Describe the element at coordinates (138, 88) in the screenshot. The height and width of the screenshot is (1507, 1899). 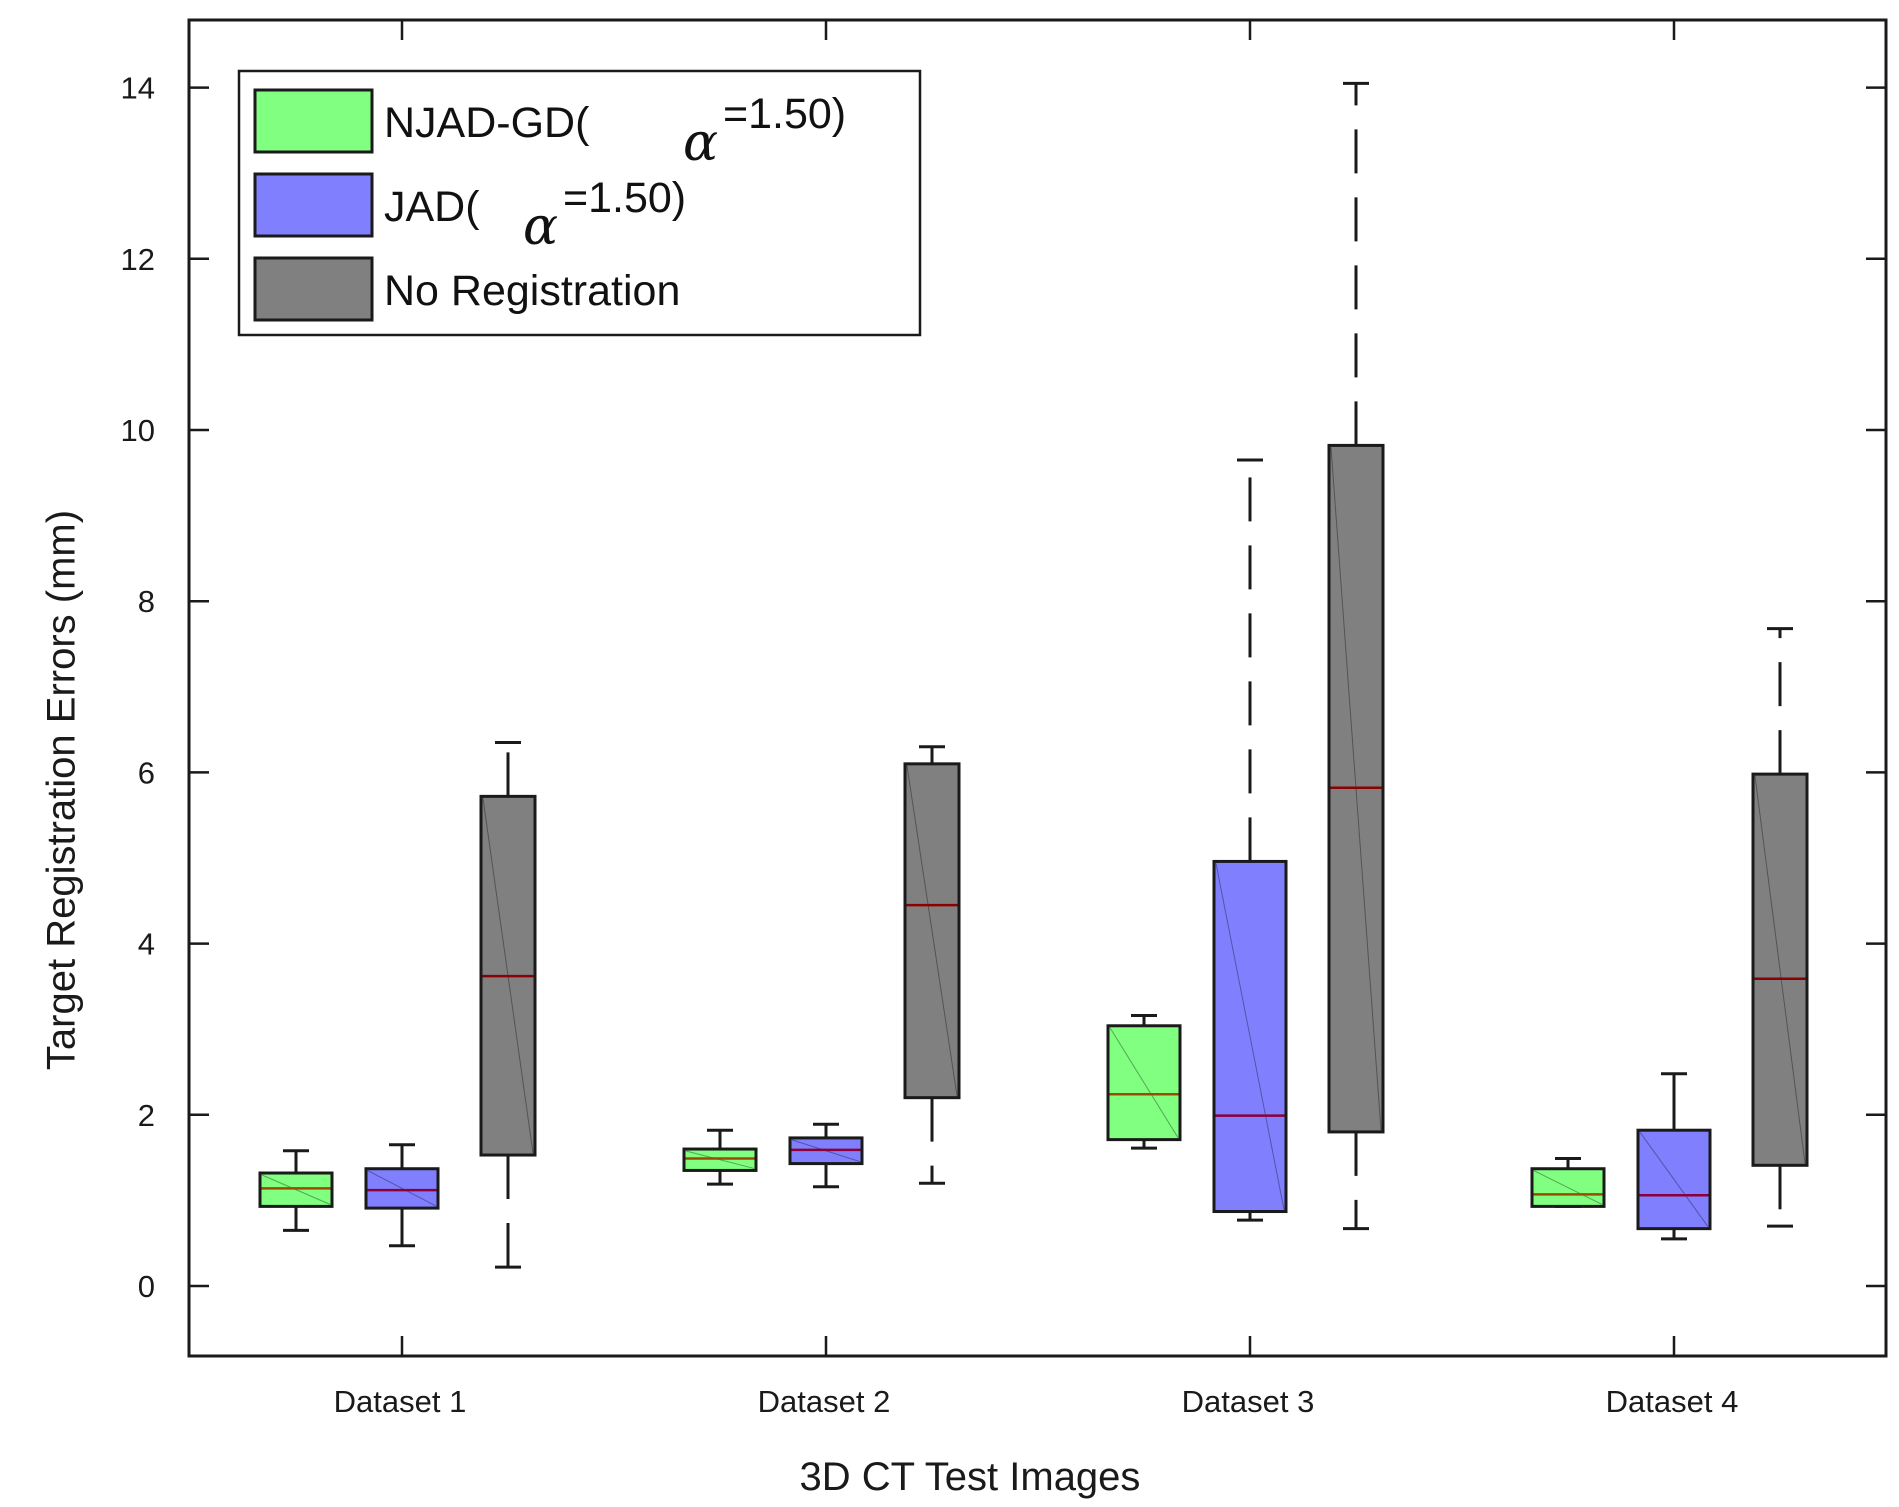
I see `y-tick-label: 14` at that location.